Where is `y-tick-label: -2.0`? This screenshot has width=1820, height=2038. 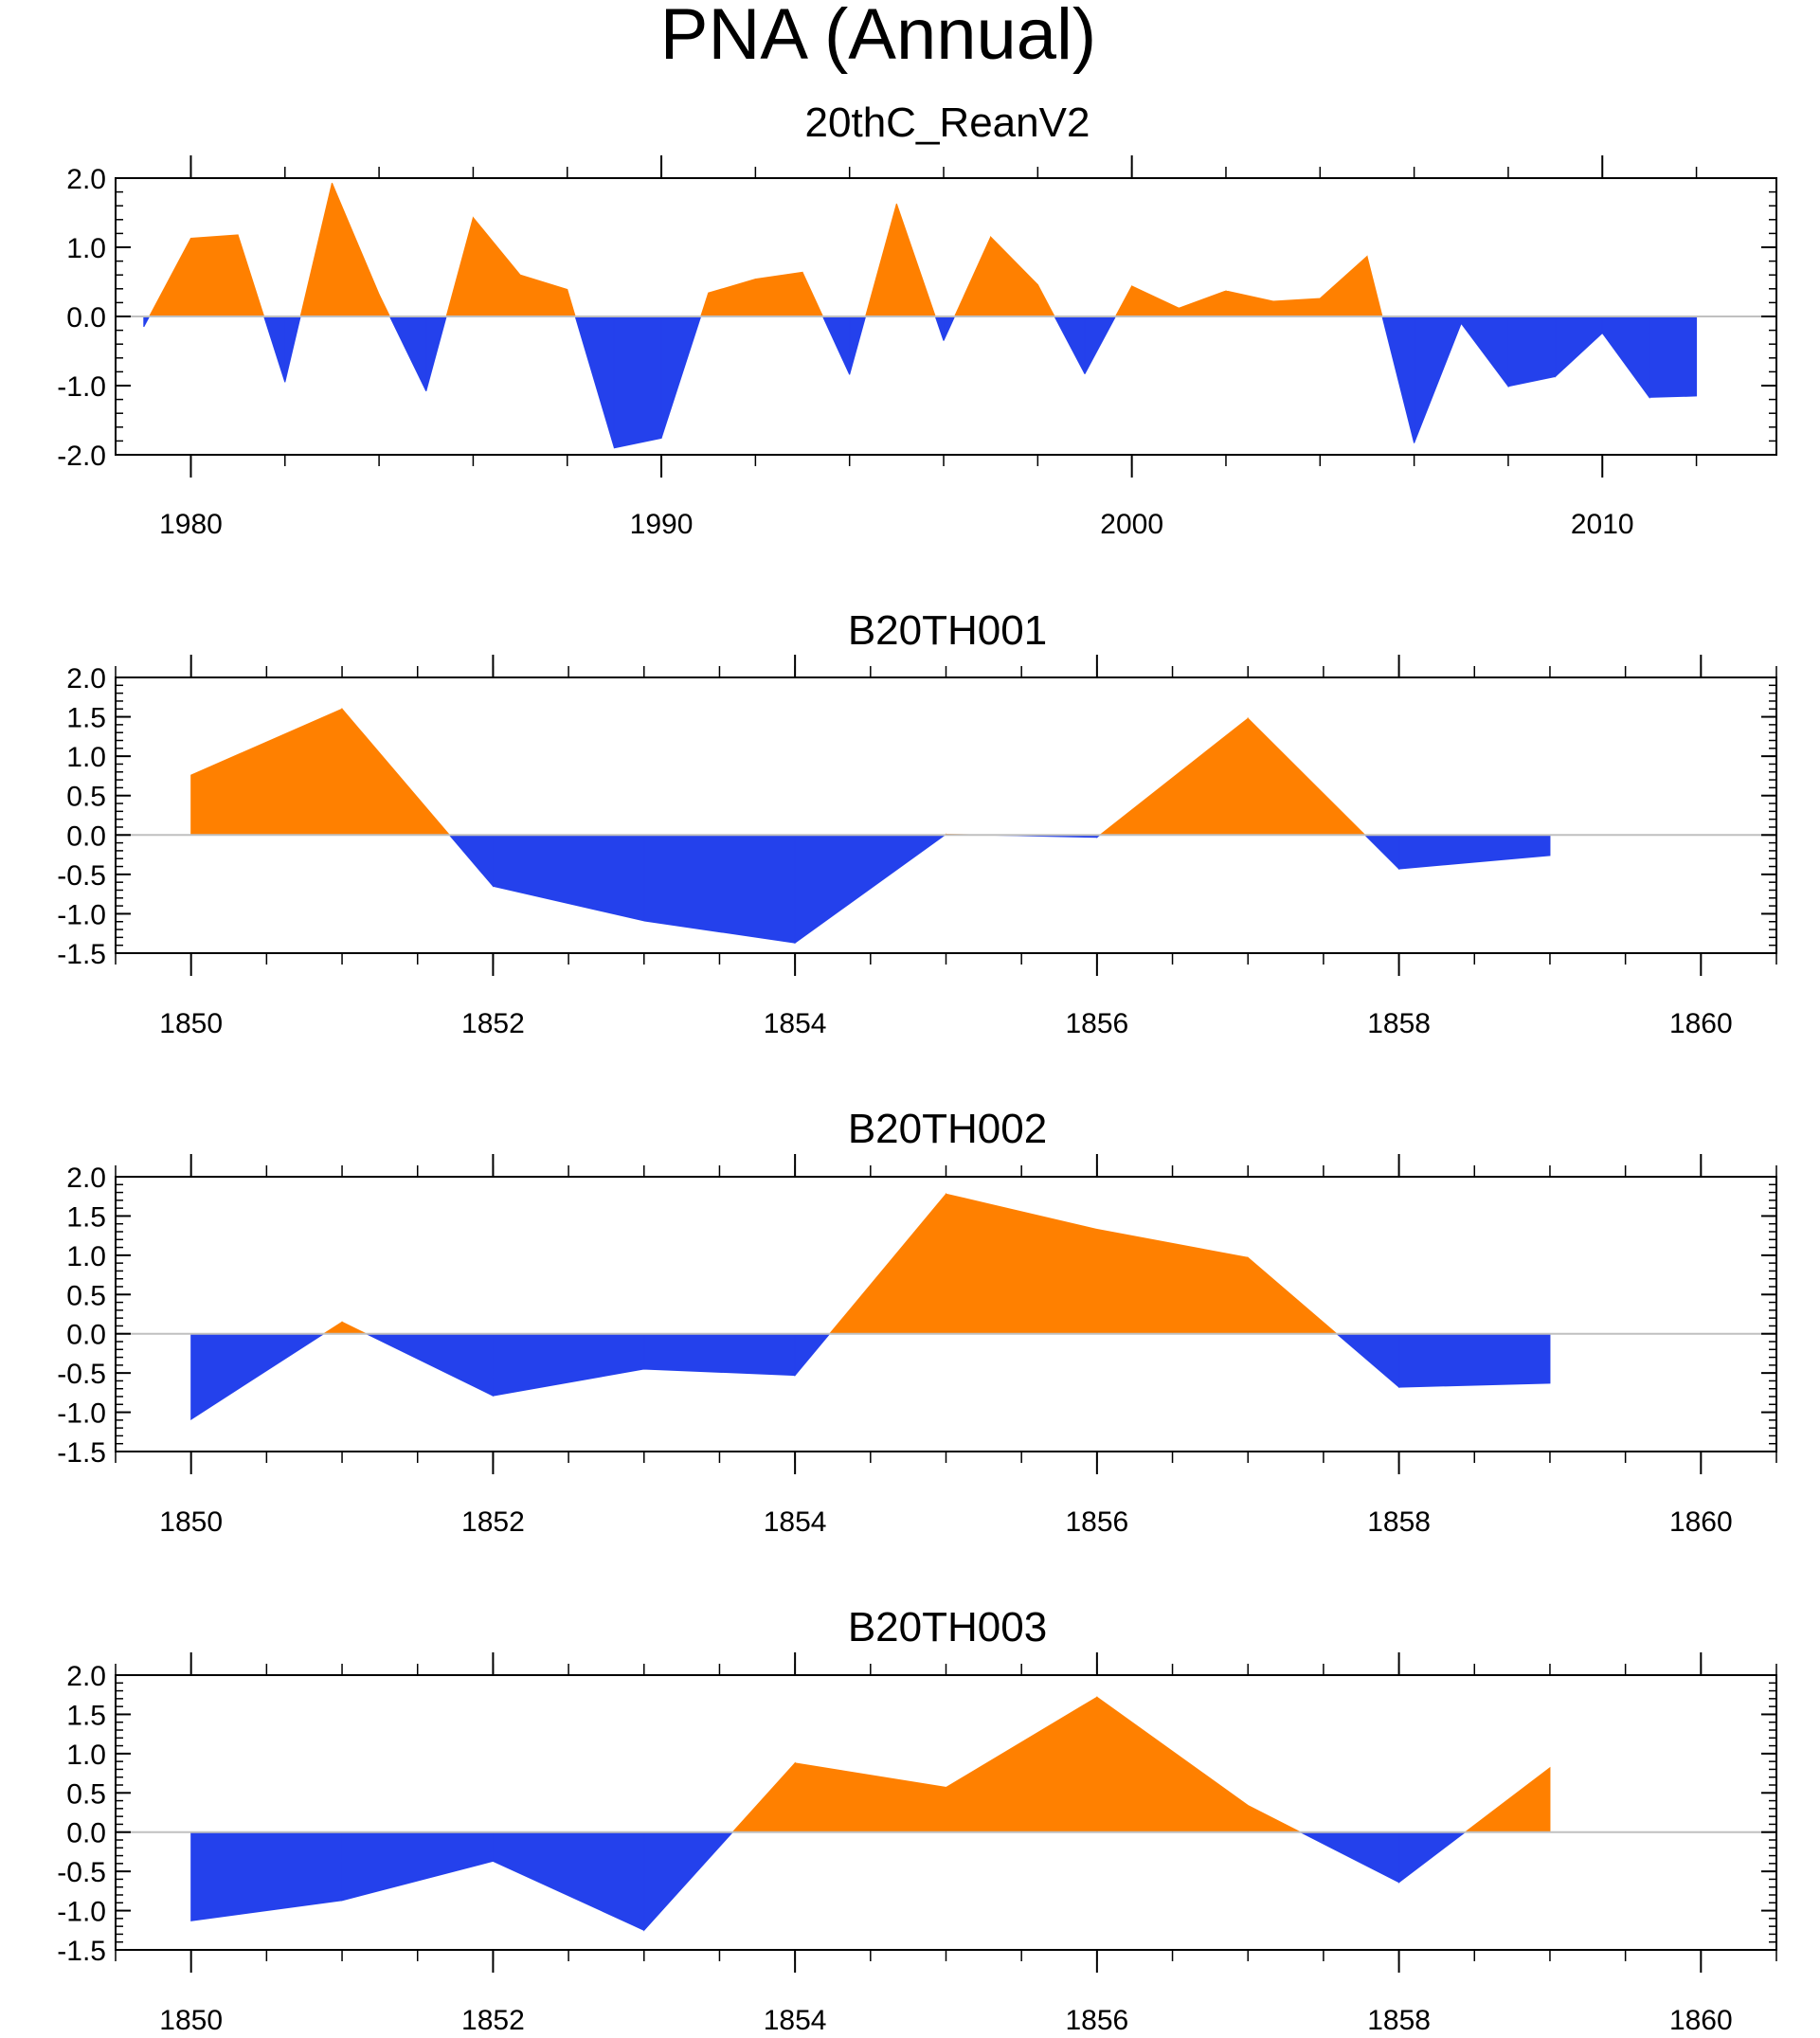 y-tick-label: -2.0 is located at coordinates (81, 456).